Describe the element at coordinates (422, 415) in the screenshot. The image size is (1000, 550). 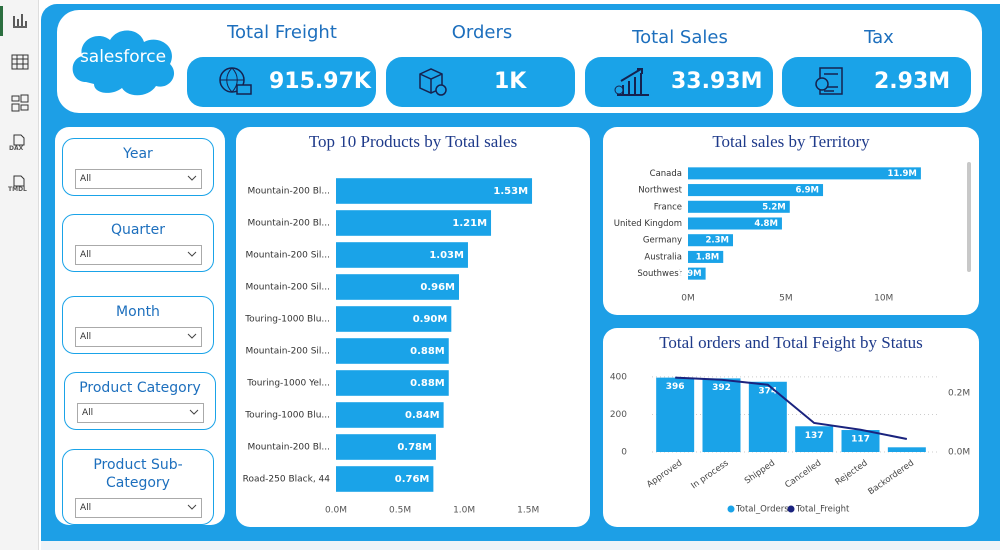
I see `data-label: 0.84M` at that location.